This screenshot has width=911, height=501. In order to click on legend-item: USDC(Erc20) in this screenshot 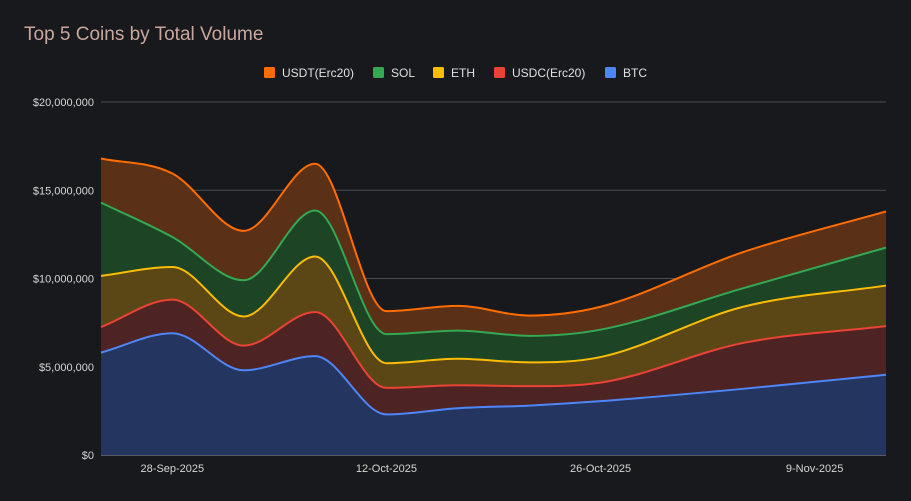, I will do `click(539, 73)`.